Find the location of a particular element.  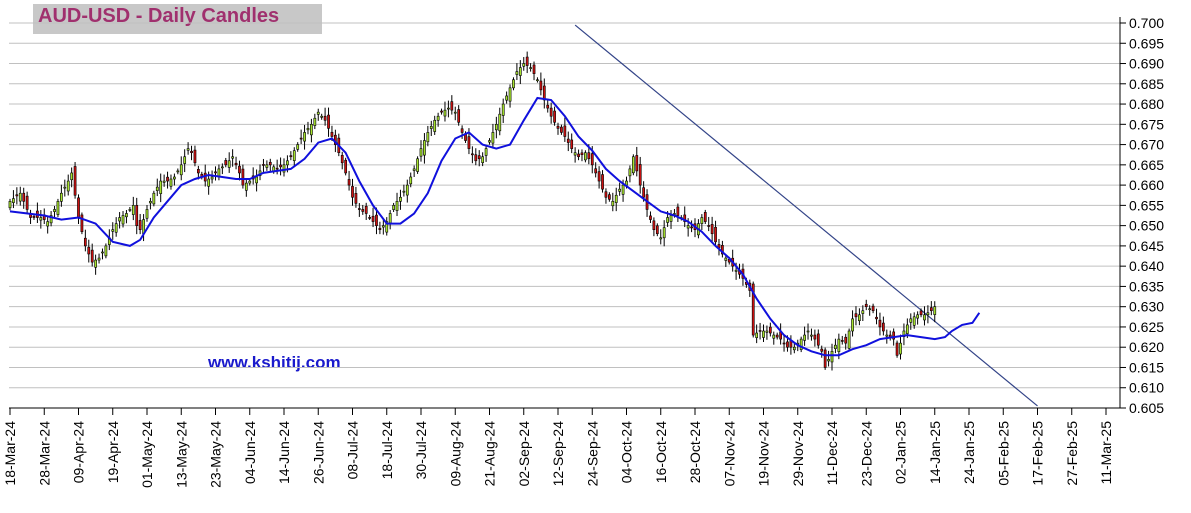

x-tick-label: 14-Jun-24 is located at coordinates (284, 452).